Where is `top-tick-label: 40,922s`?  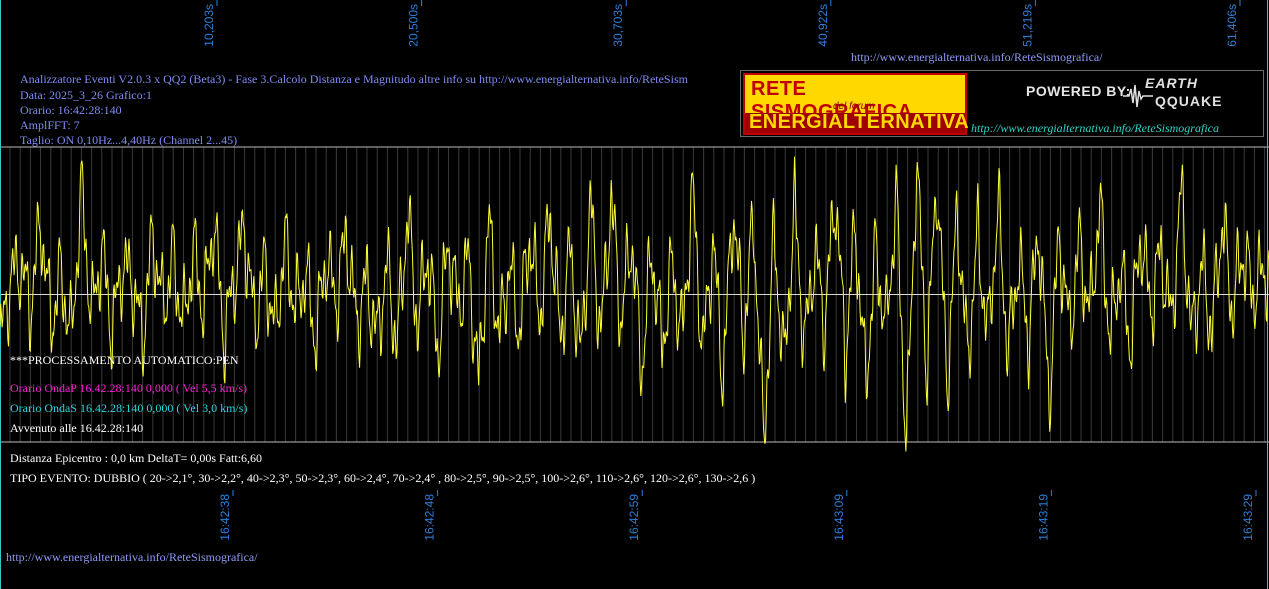
top-tick-label: 40,922s is located at coordinates (823, 25).